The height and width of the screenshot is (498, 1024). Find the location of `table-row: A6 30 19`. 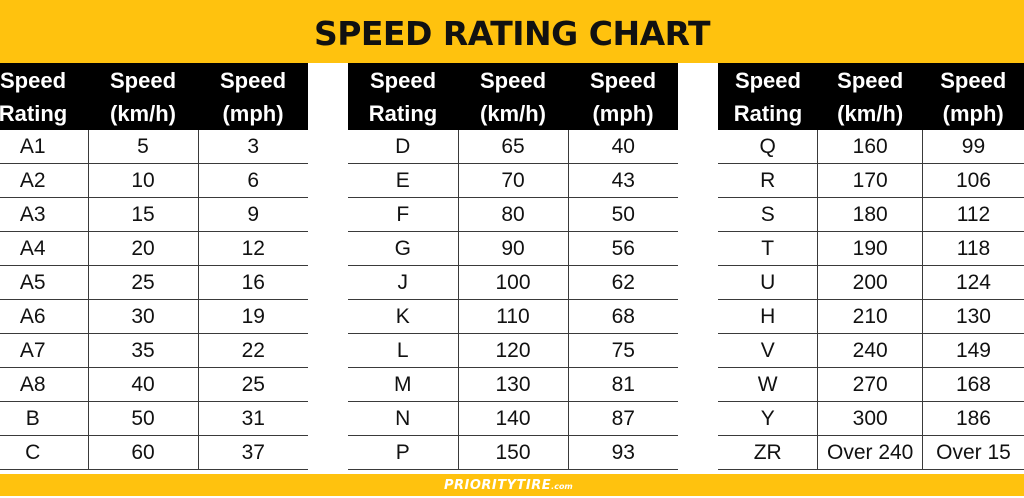

table-row: A6 30 19 is located at coordinates (154, 316).